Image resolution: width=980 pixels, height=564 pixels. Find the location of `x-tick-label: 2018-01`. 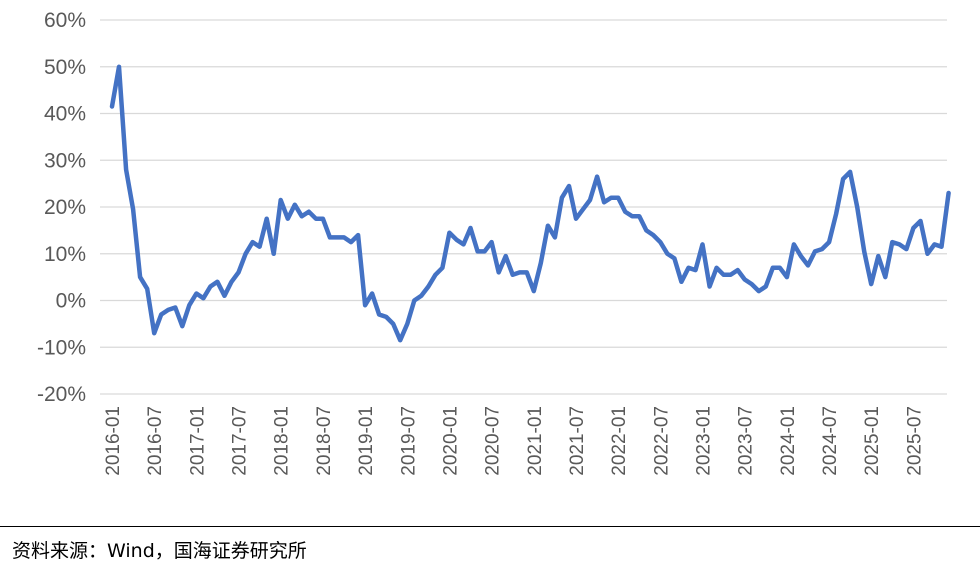

x-tick-label: 2018-01 is located at coordinates (282, 441).